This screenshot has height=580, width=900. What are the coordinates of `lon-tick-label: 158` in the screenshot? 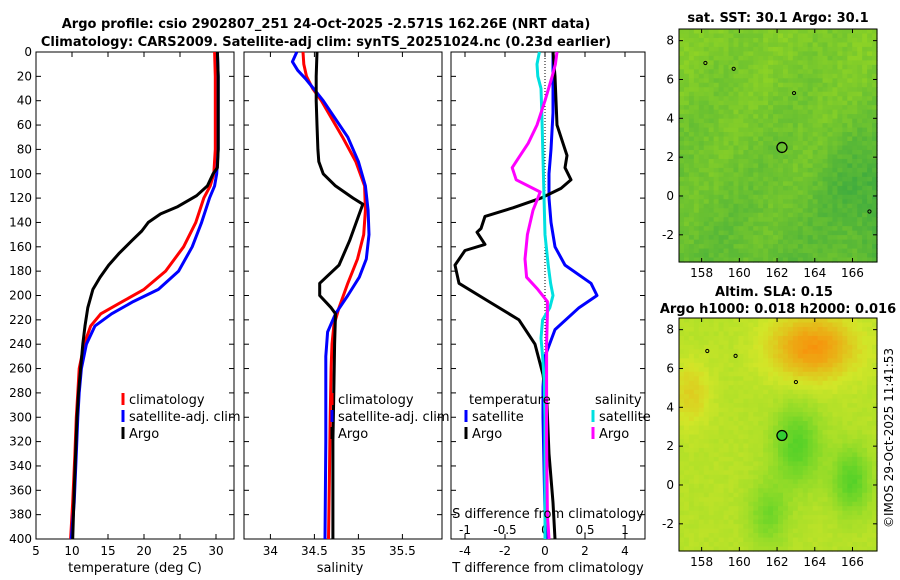 It's located at (701, 562).